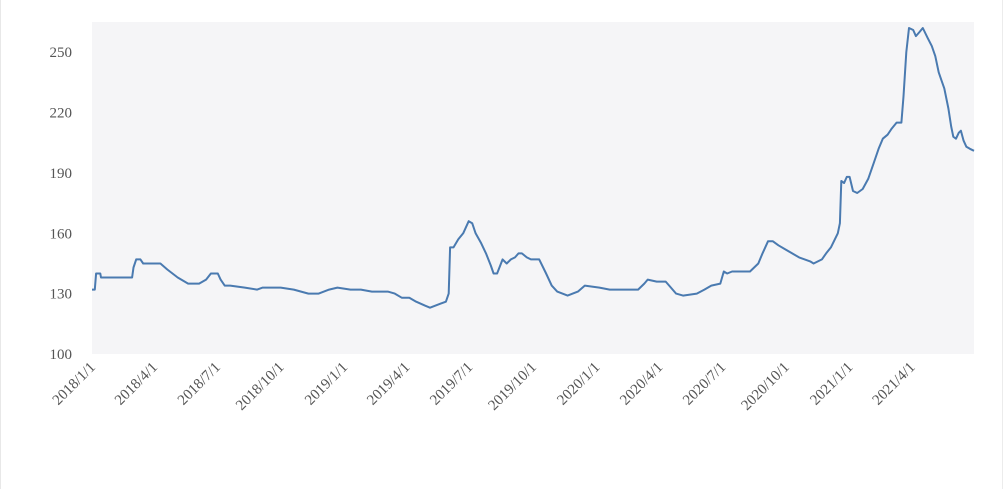 Image resolution: width=1004 pixels, height=490 pixels. What do you see at coordinates (61, 295) in the screenshot?
I see `y-tick-label: 130` at bounding box center [61, 295].